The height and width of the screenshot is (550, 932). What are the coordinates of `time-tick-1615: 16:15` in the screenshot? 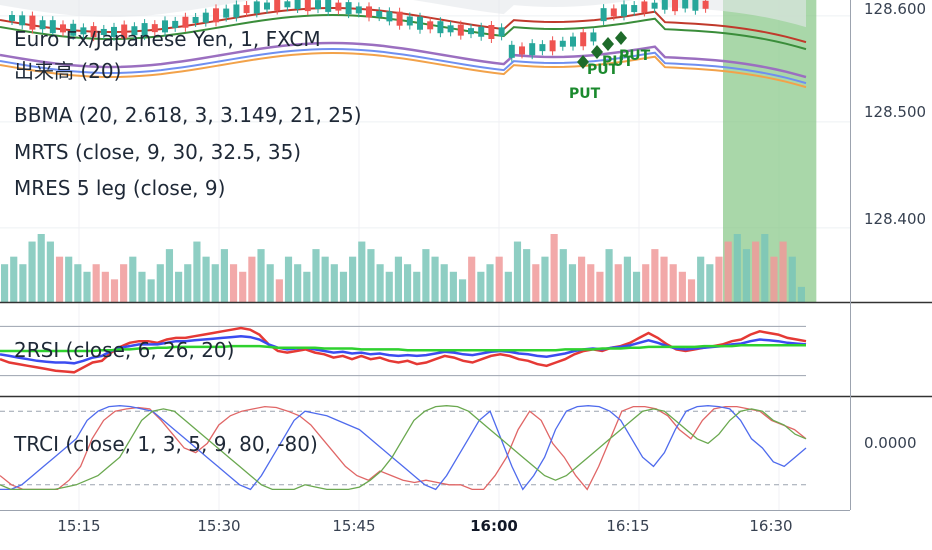 It's located at (627, 526).